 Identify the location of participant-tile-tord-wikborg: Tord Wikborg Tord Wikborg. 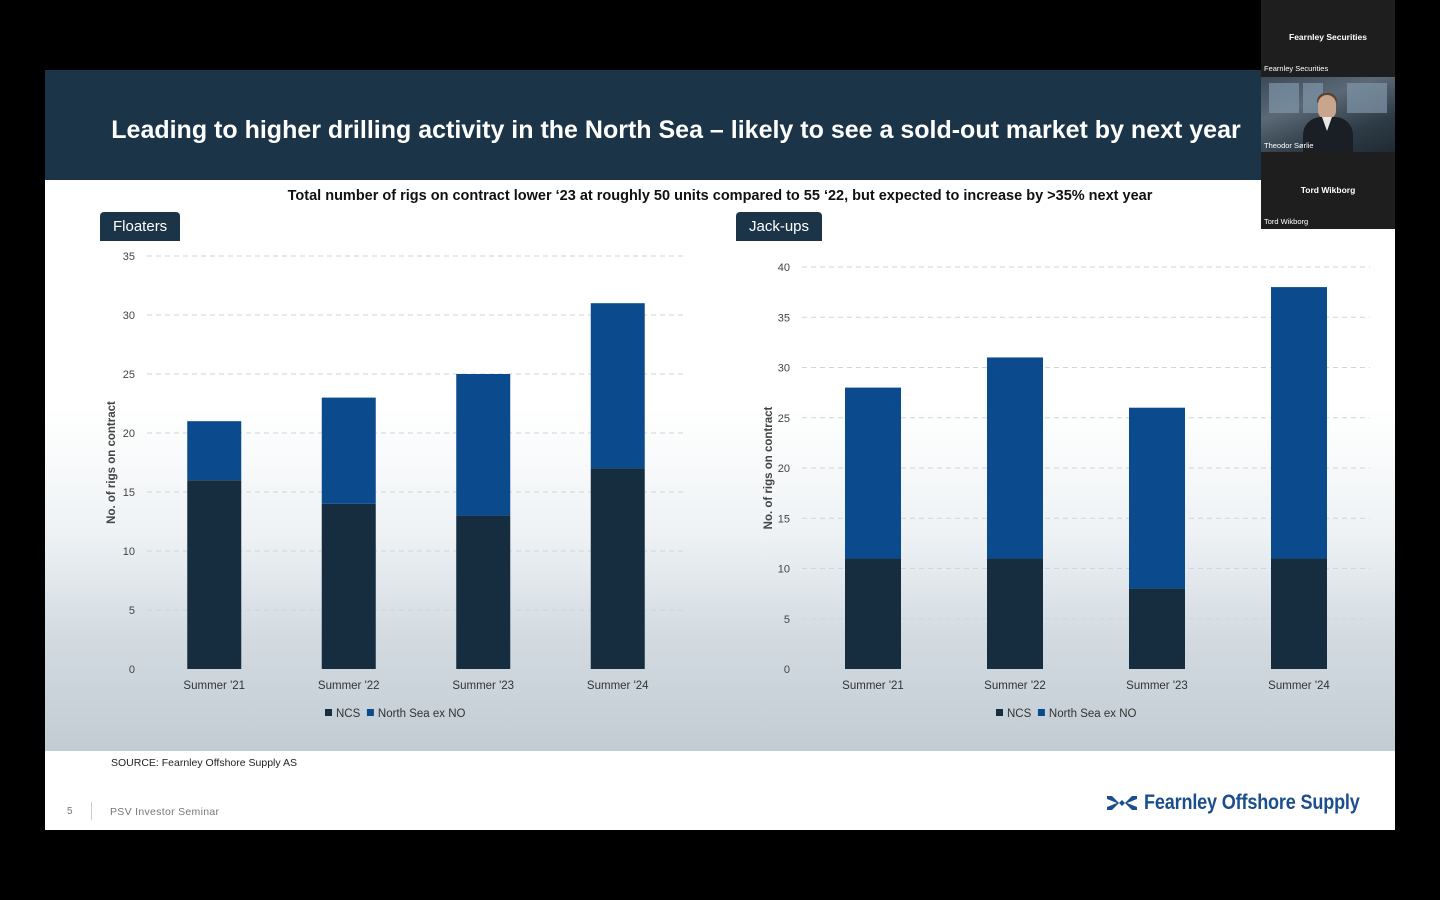
(1328, 190).